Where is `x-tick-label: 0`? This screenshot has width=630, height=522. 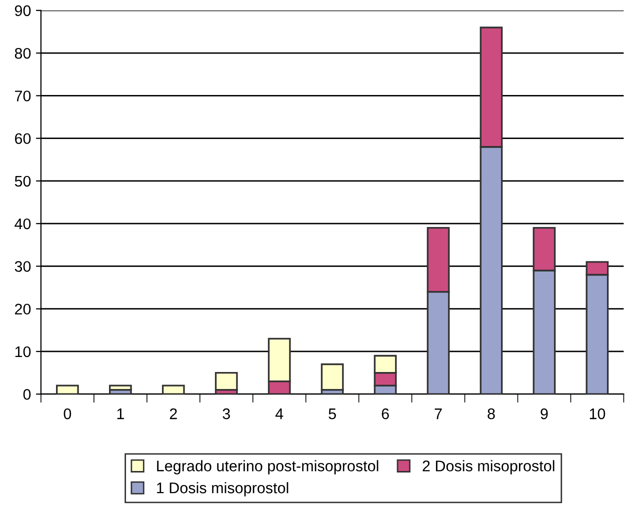 x-tick-label: 0 is located at coordinates (68, 414).